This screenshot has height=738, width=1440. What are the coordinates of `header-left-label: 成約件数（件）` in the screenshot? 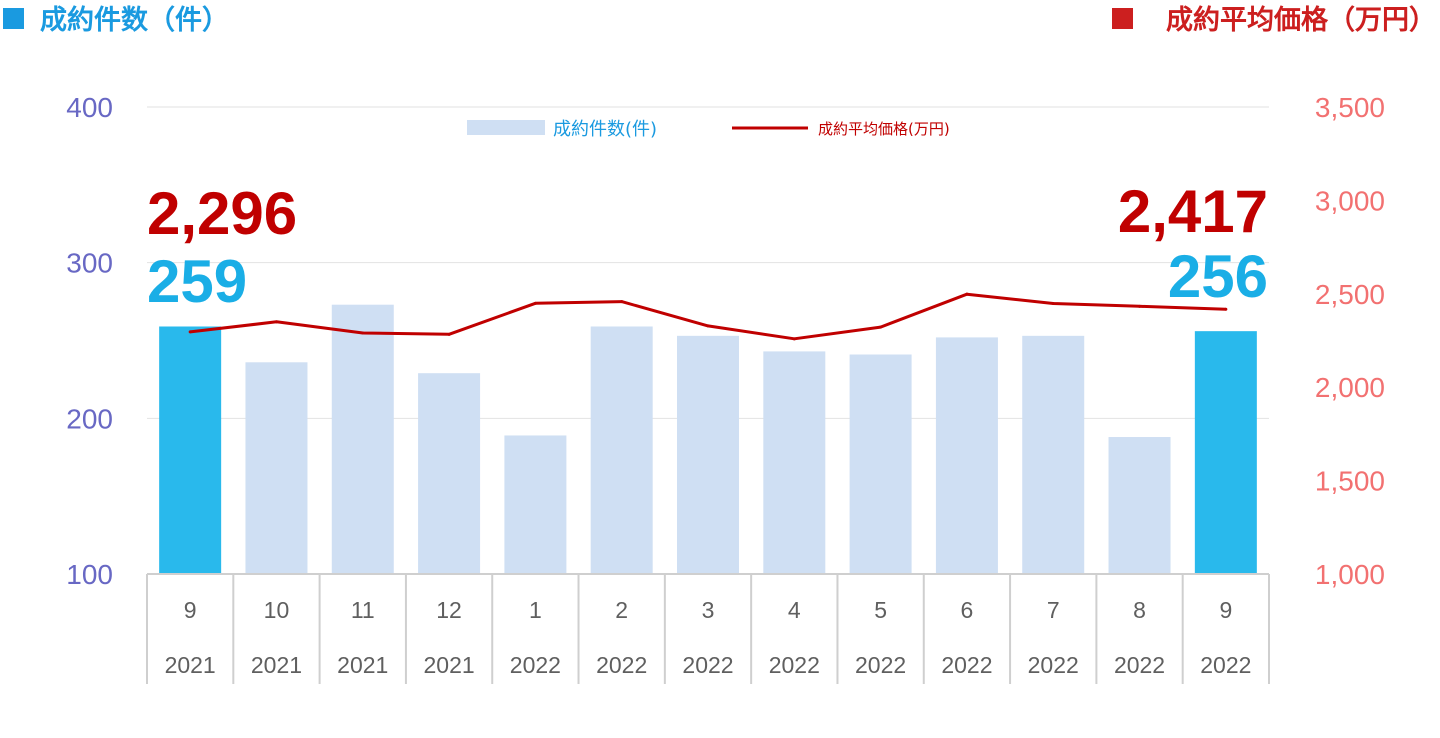 It's located at (134, 20).